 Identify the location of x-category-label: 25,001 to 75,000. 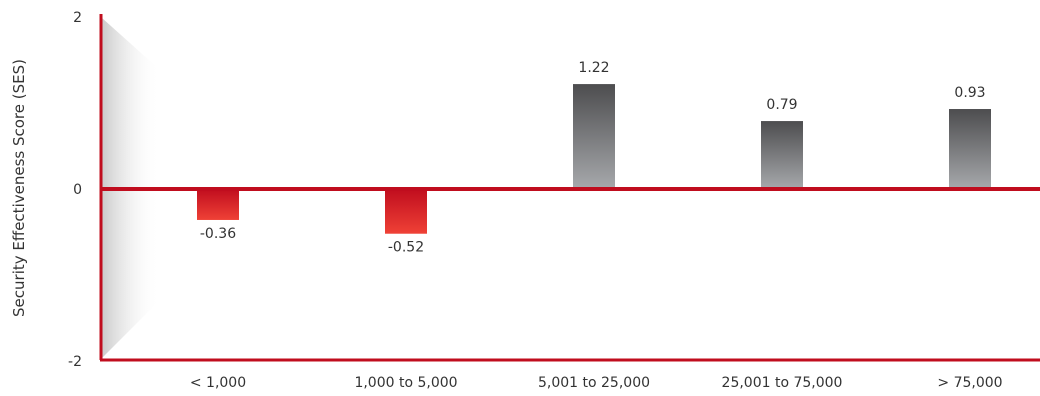
(782, 383).